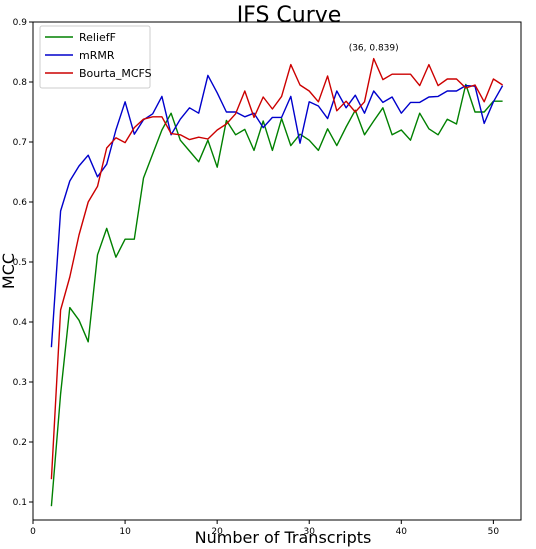 This screenshot has height=549, width=536. Describe the element at coordinates (283, 537) in the screenshot. I see `x-axis-label: Number of Transcripts` at that location.